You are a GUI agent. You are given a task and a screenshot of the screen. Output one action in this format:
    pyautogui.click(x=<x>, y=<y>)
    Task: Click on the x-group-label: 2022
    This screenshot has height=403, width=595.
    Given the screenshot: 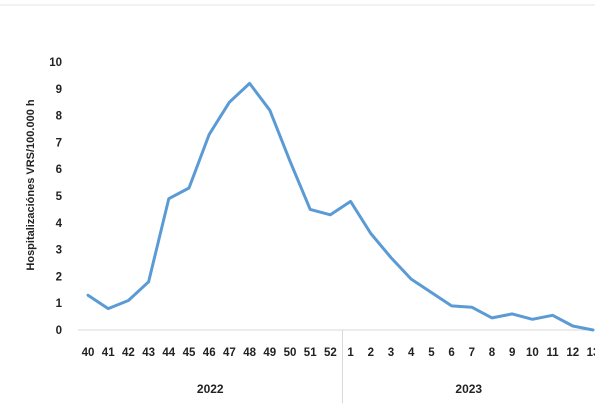 What is the action you would take?
    pyautogui.click(x=210, y=389)
    